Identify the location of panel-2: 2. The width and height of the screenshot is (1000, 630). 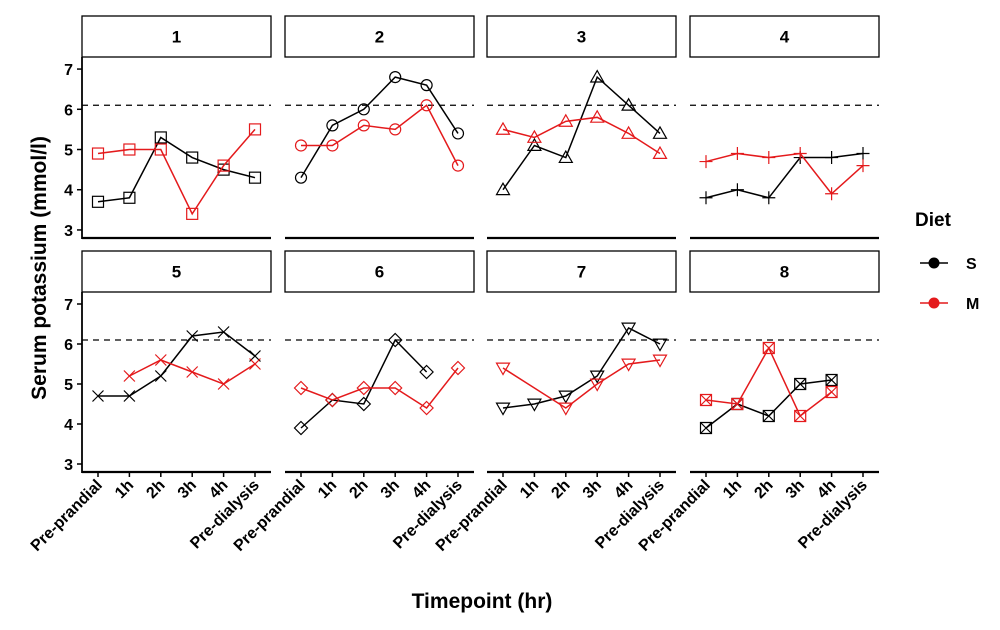
(379, 99).